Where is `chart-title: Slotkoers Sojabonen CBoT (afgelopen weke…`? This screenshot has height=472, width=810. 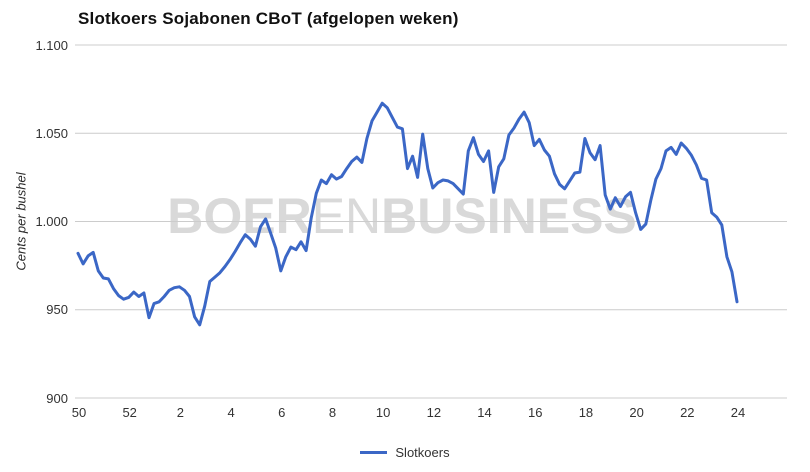 chart-title: Slotkoers Sojabonen CBoT (afgelopen weke… is located at coordinates (268, 18).